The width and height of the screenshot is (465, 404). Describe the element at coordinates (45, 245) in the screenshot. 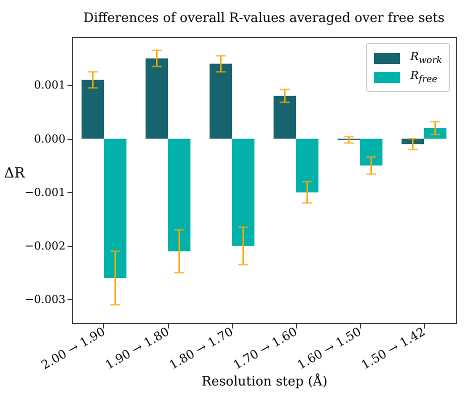

I see `y-tick-label: −0.002` at that location.